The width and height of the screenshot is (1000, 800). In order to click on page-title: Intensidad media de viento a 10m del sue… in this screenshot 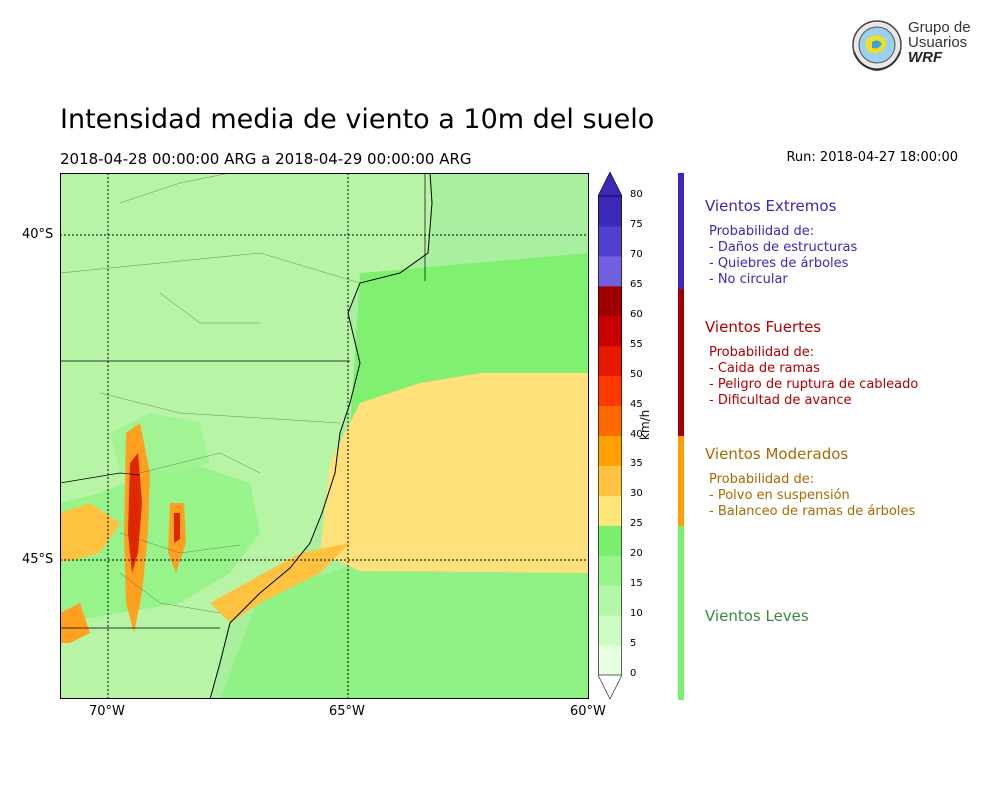, I will do `click(357, 119)`.